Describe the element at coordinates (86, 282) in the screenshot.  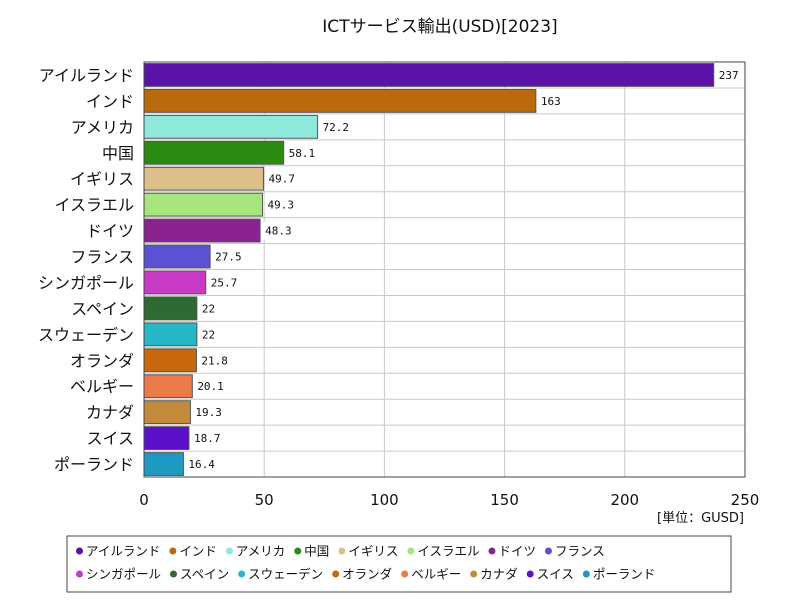
I see `category-label: シンガポール` at that location.